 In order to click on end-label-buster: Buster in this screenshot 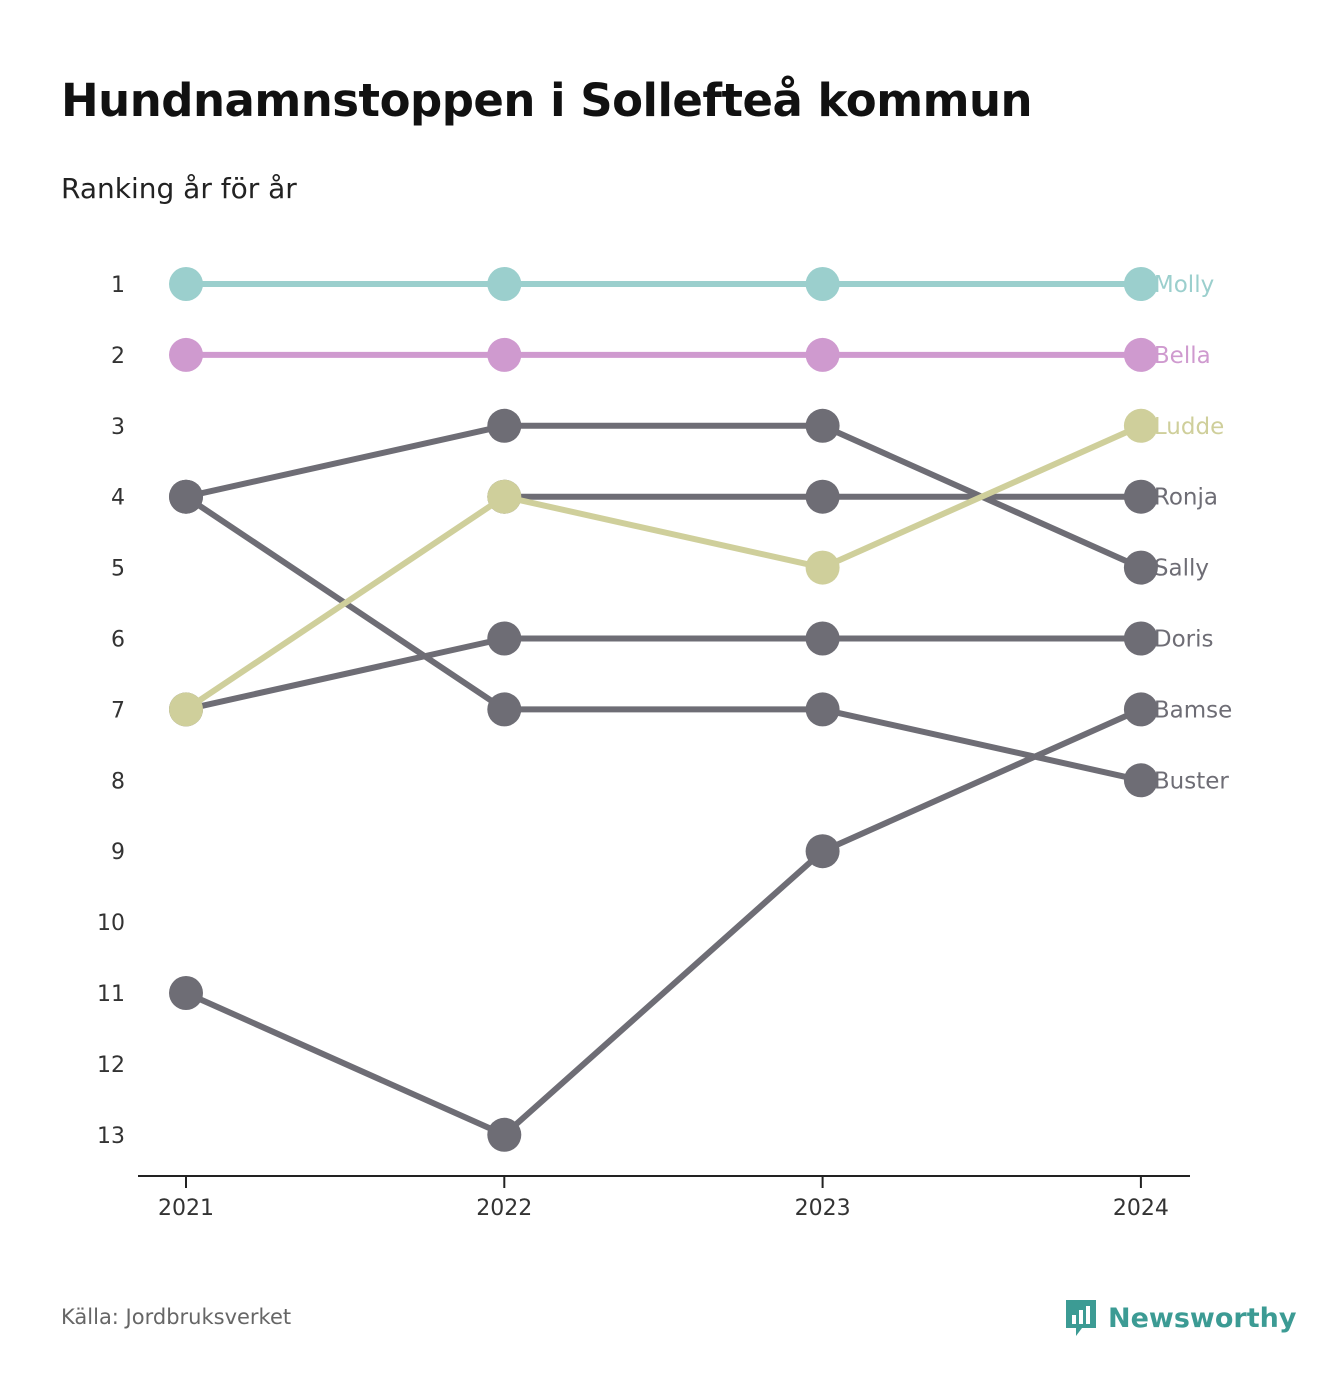, I will do `click(1192, 781)`.